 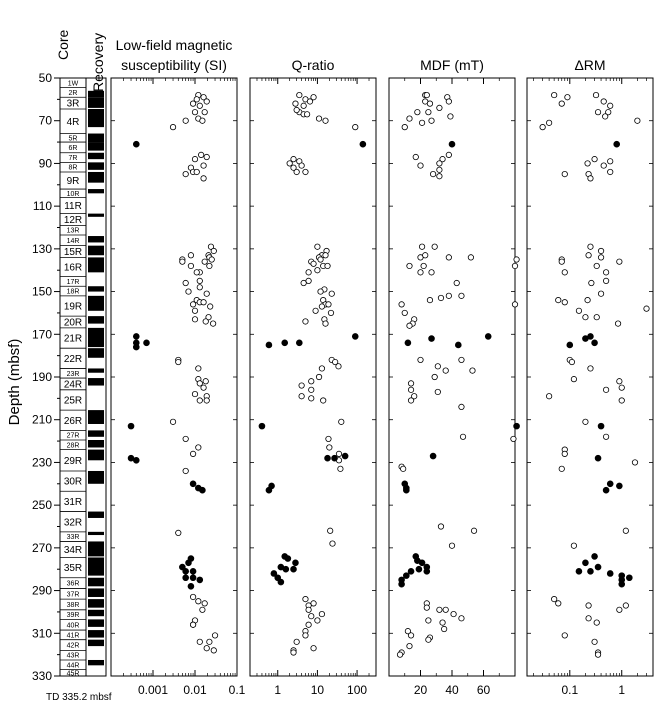 What do you see at coordinates (73, 665) in the screenshot?
I see `core-label: 44R` at bounding box center [73, 665].